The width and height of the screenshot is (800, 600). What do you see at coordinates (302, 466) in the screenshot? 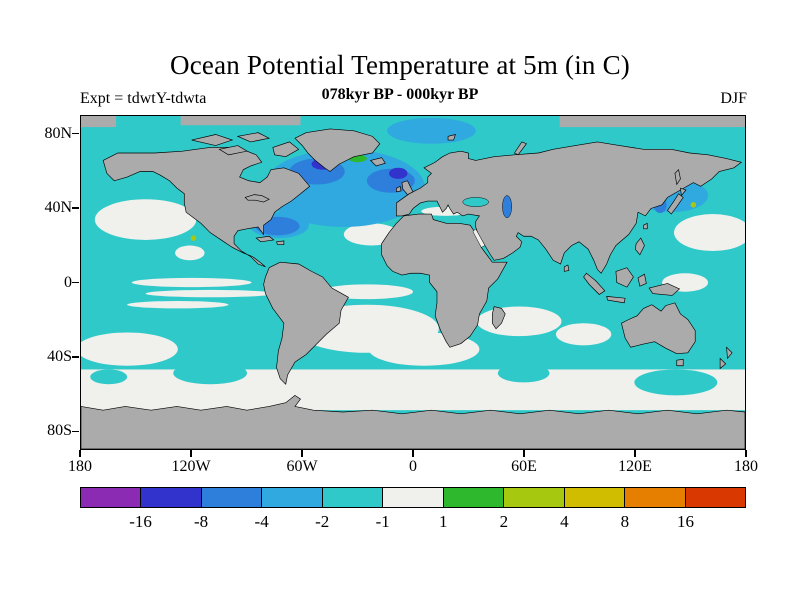
I see `x-tick-label: 60W` at bounding box center [302, 466].